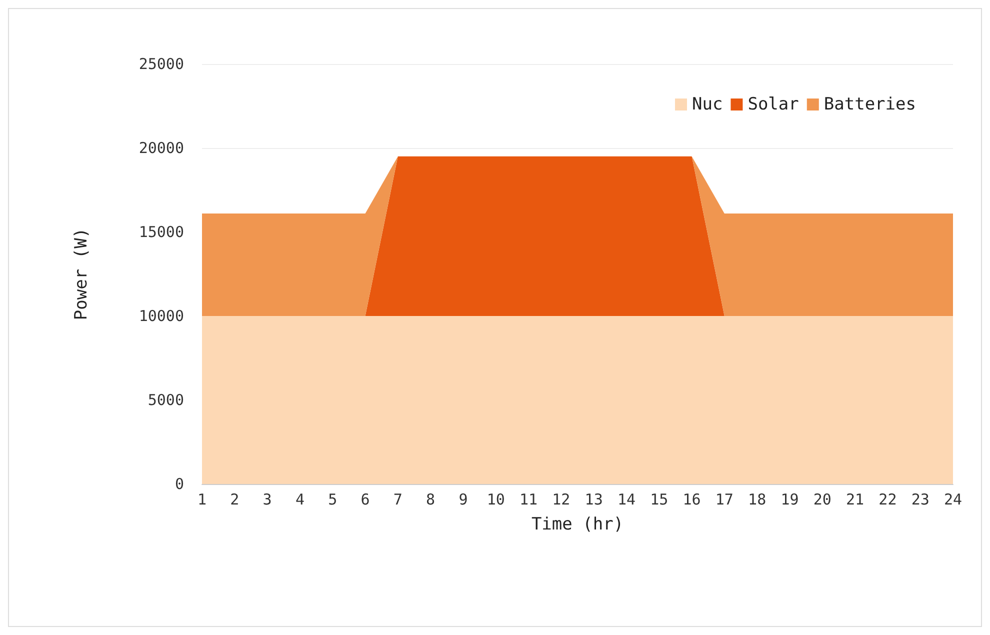 Image resolution: width=990 pixels, height=635 pixels. Describe the element at coordinates (179, 484) in the screenshot. I see `y-tick-label: 0` at that location.